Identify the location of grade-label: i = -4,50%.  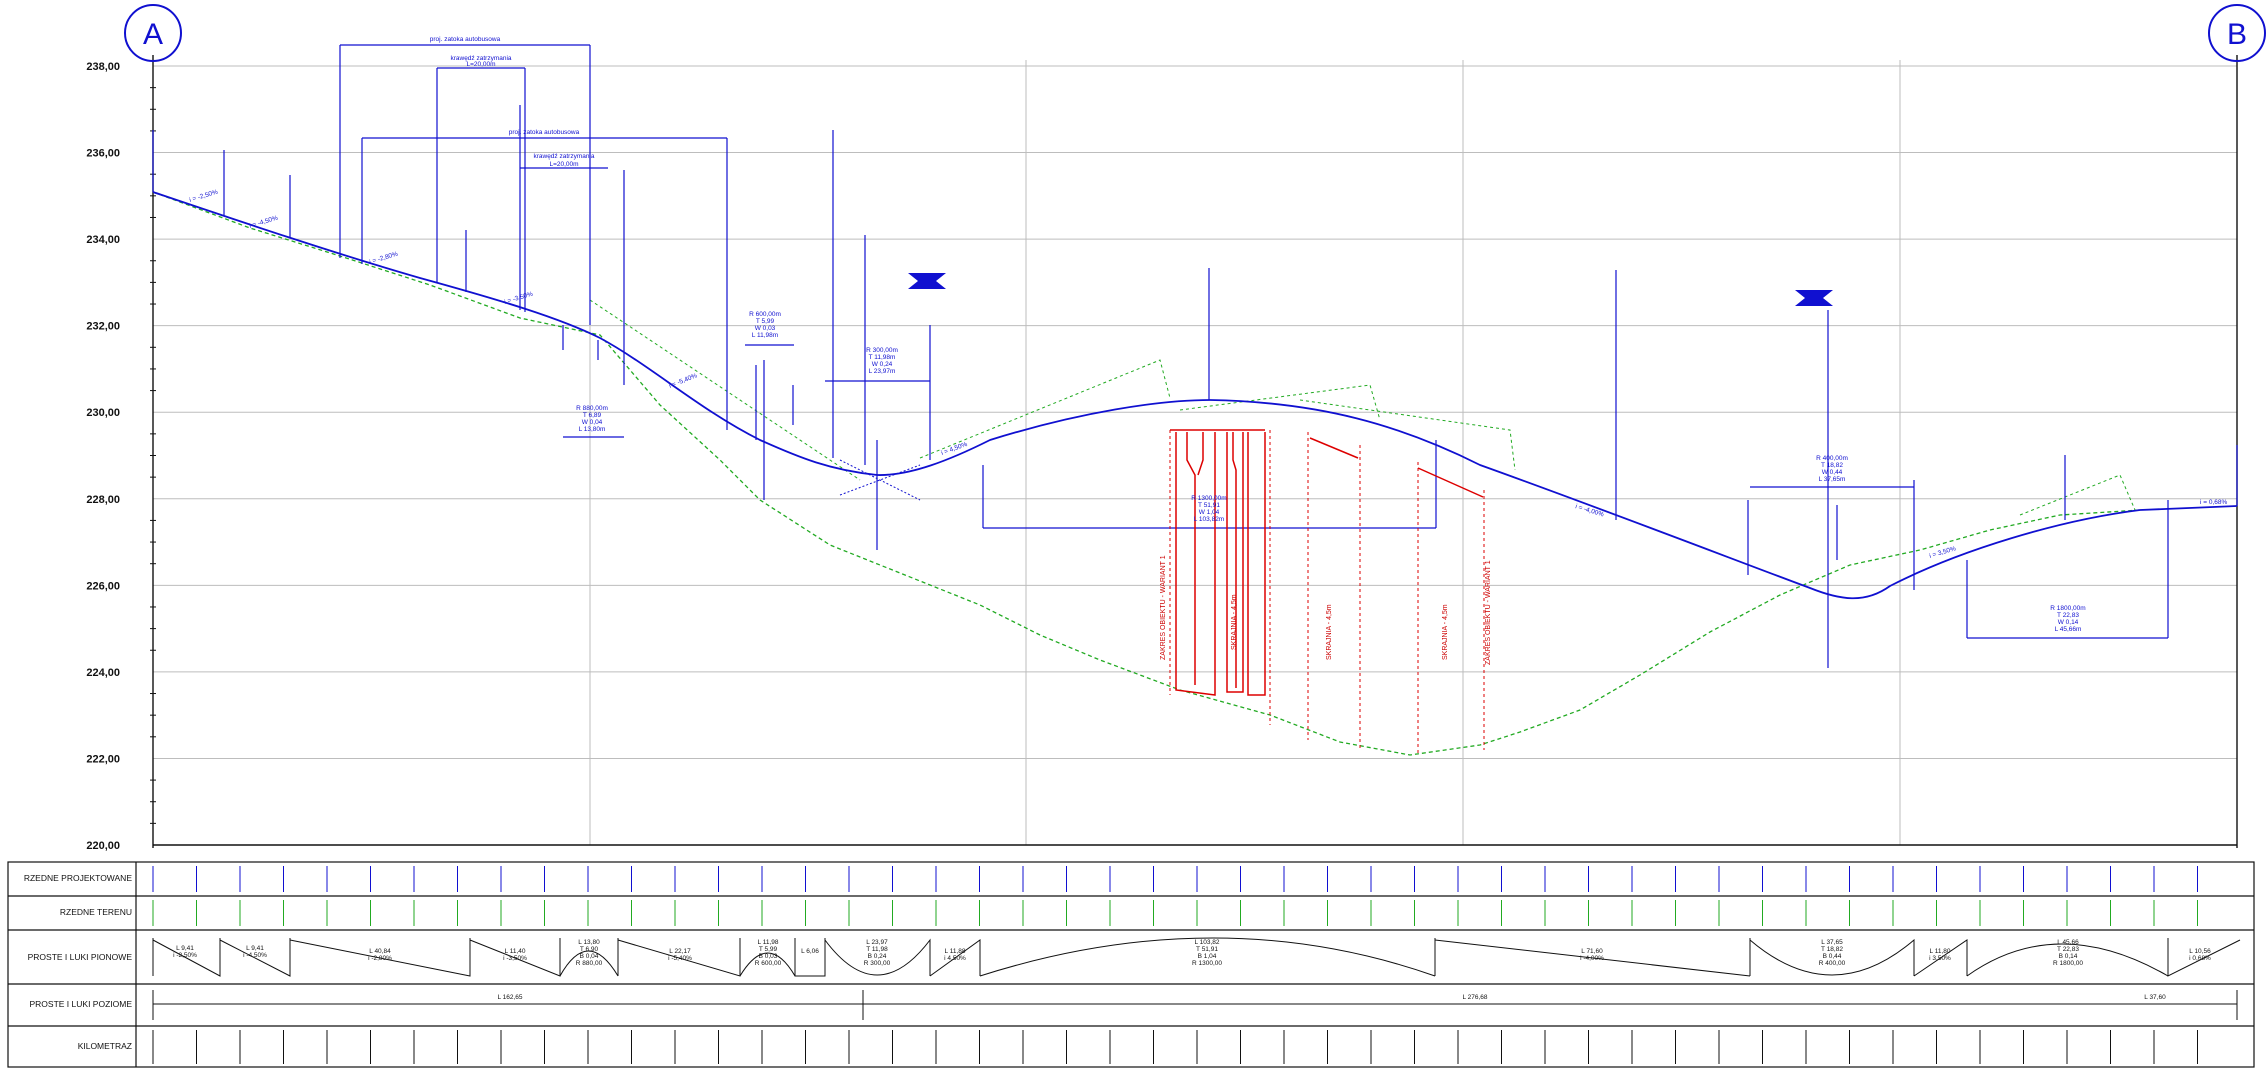
(264, 222).